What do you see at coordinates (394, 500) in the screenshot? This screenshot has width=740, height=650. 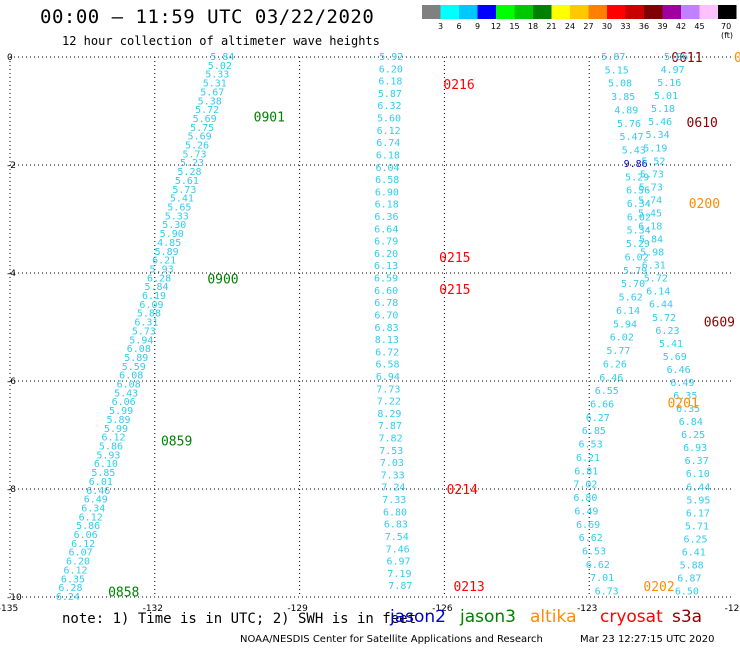 I see `wave-height-label: 7.33` at bounding box center [394, 500].